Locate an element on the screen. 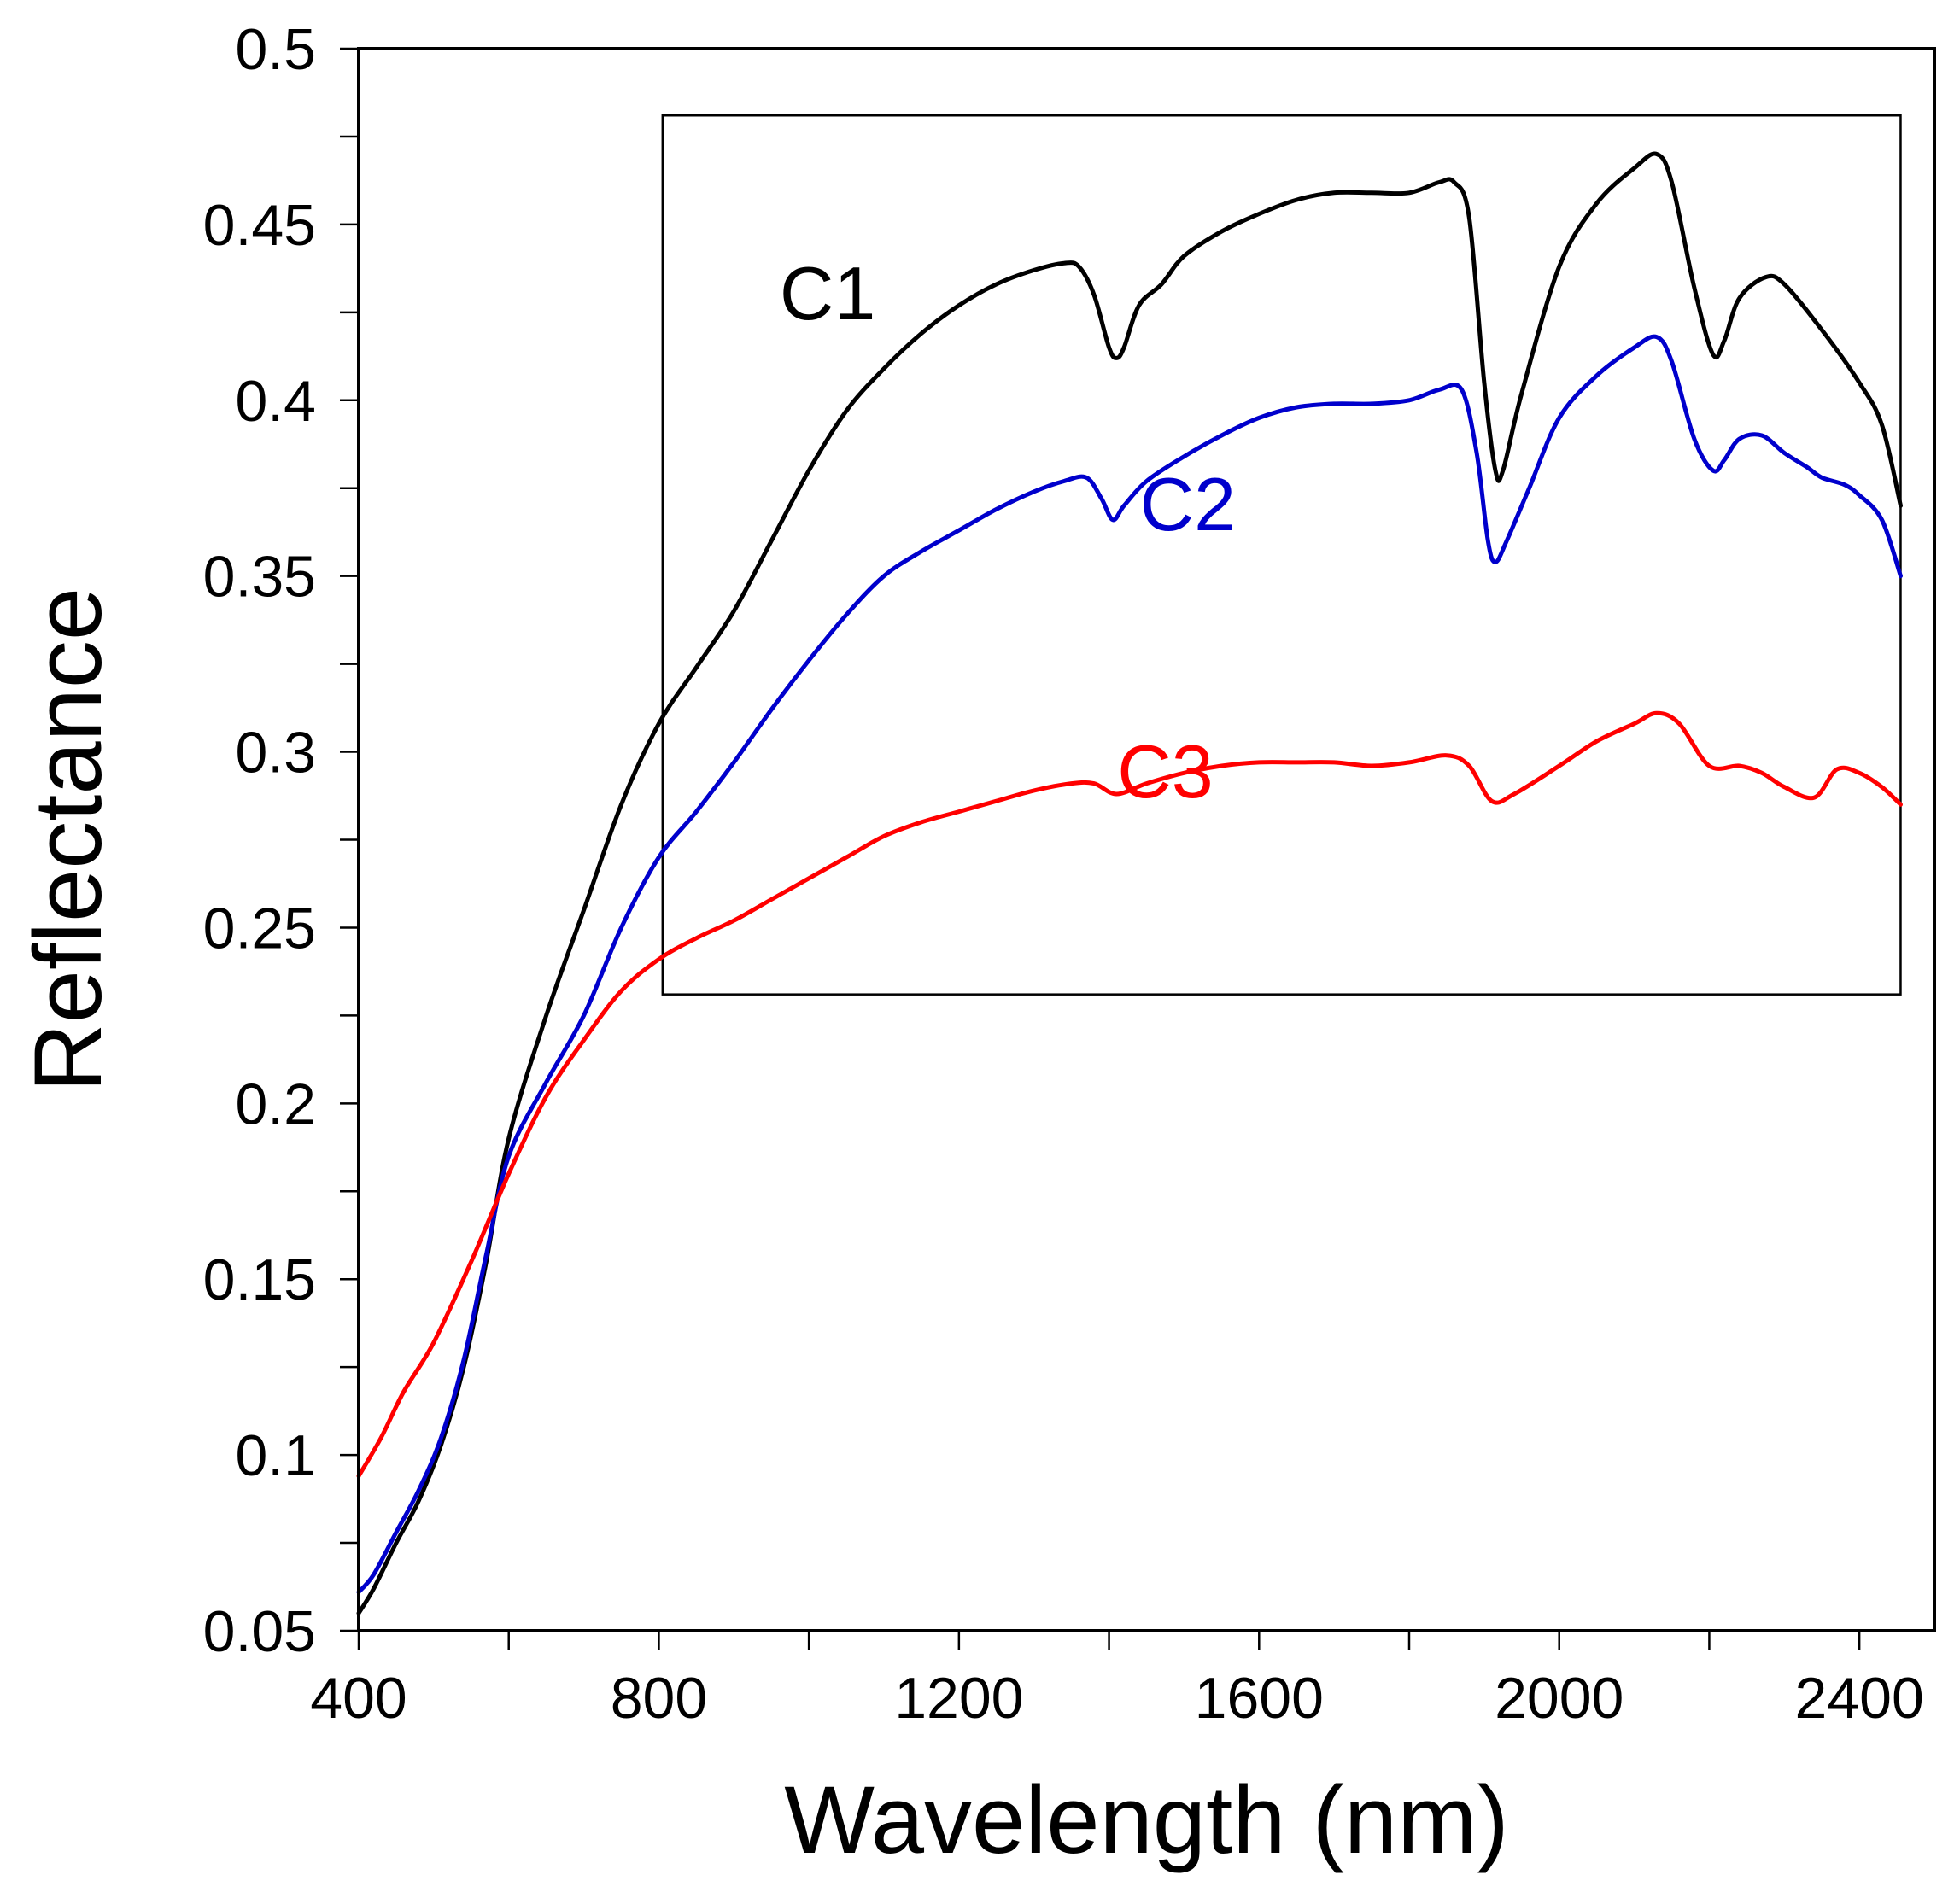 The width and height of the screenshot is (1960, 1904). y-tick-label: 0.3 is located at coordinates (275, 753).